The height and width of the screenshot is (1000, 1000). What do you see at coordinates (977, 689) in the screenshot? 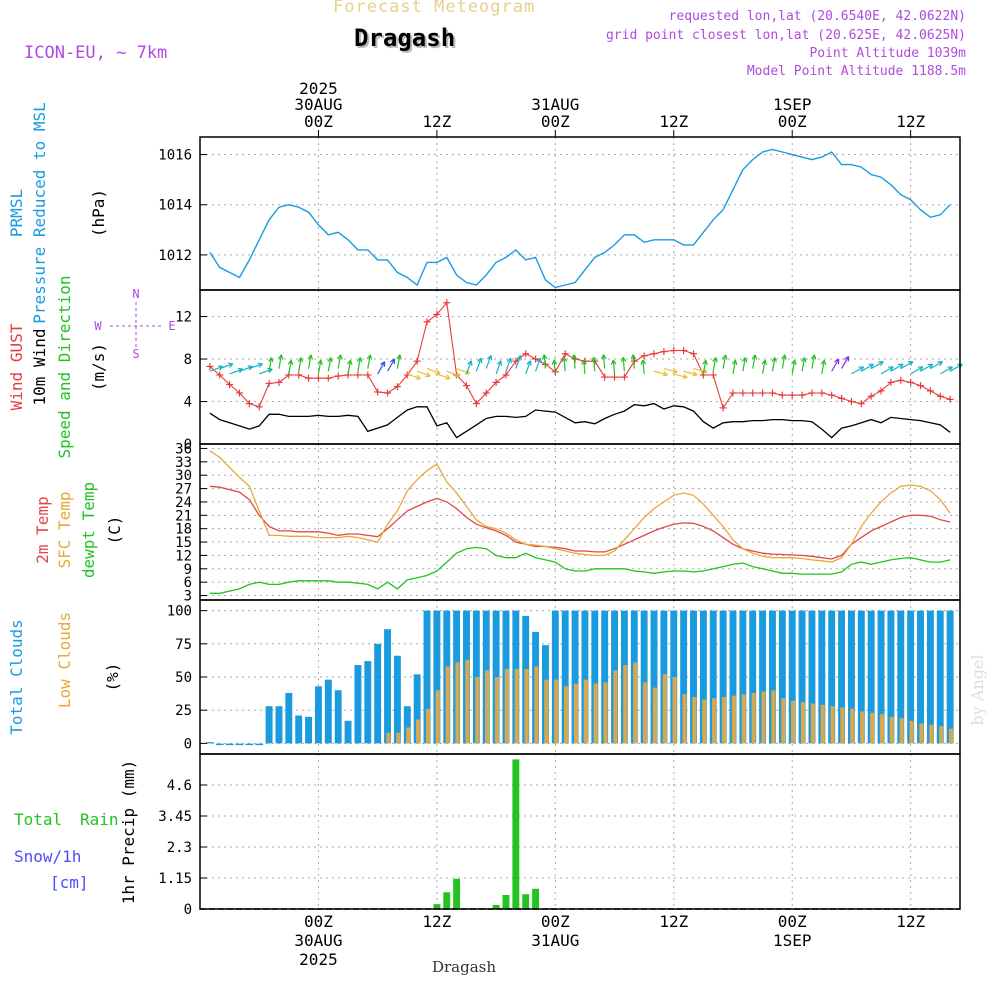
I see `credit-watermark: by Angel` at bounding box center [977, 689].